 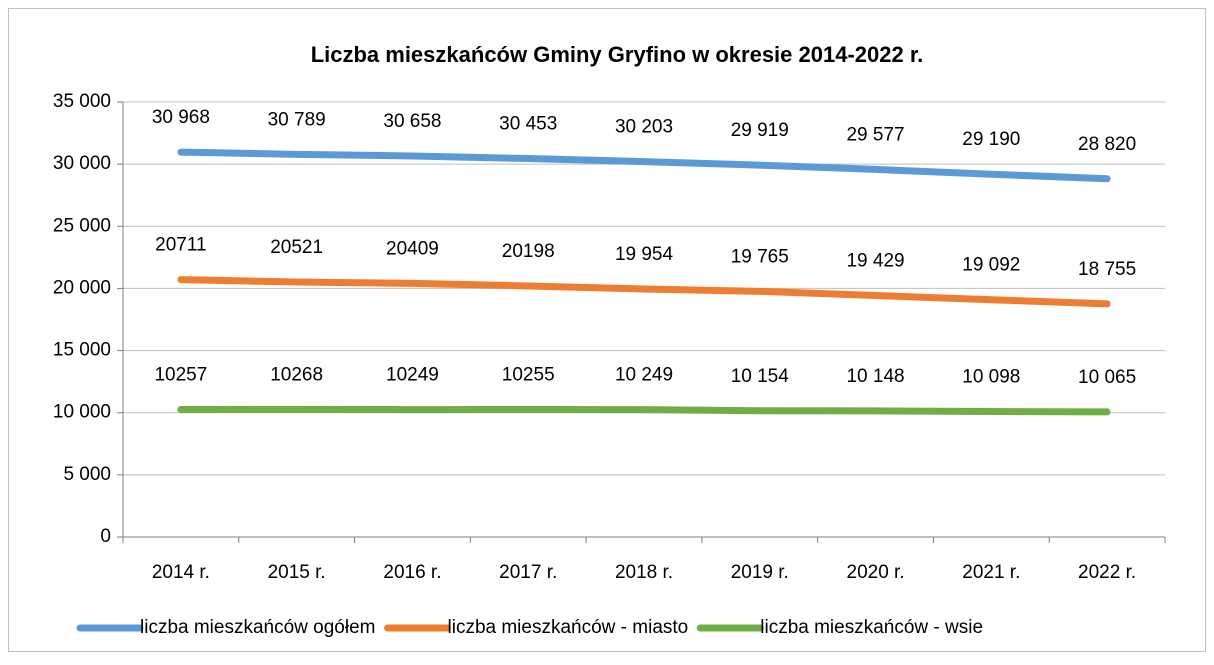 What do you see at coordinates (875, 261) in the screenshot?
I see `data-label: 19 429` at bounding box center [875, 261].